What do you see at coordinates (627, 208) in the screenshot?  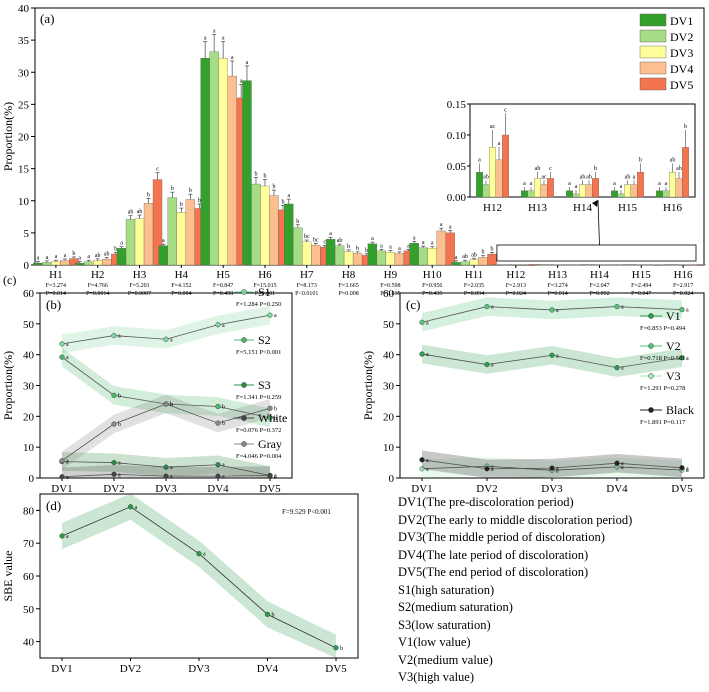 I see `inset-x-tick-label: H15` at bounding box center [627, 208].